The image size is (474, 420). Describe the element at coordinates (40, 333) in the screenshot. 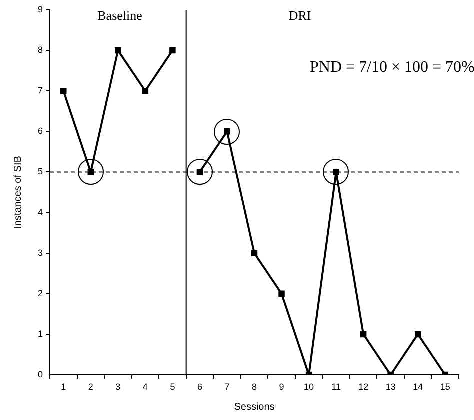

I see `y-tick-label: 1` at that location.